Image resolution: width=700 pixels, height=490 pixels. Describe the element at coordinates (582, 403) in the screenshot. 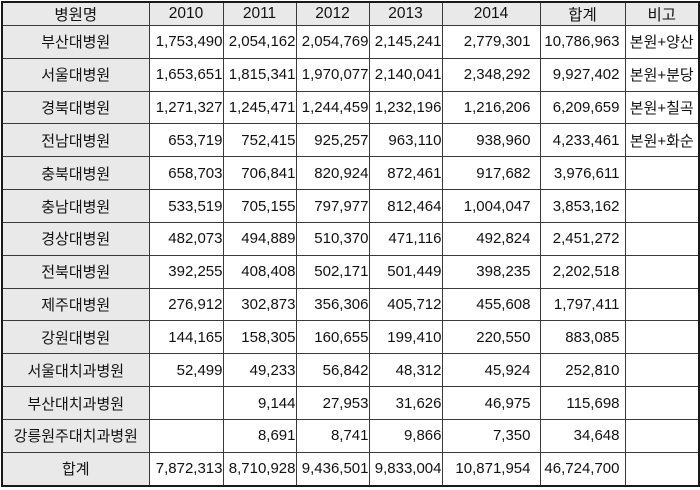

I see `sum-cell: 115,698` at that location.